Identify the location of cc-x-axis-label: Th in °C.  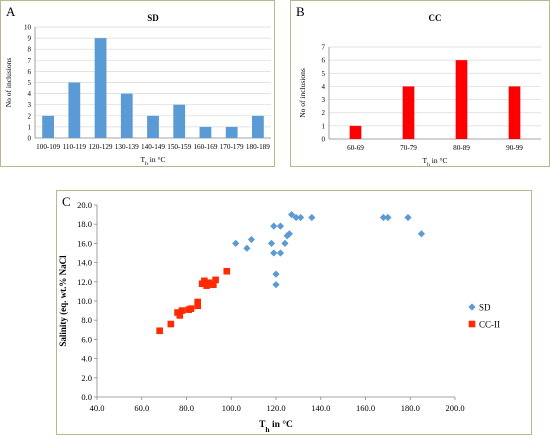
(435, 161).